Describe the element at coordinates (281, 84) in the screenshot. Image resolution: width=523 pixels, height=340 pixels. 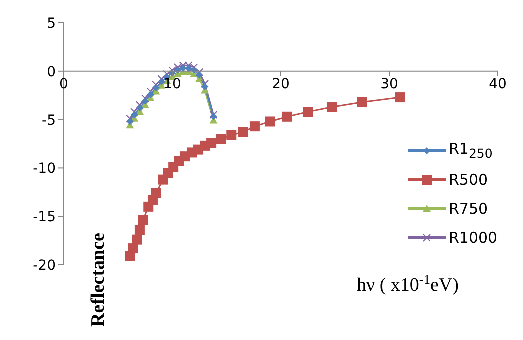
I see `x-tick-label: 20` at that location.